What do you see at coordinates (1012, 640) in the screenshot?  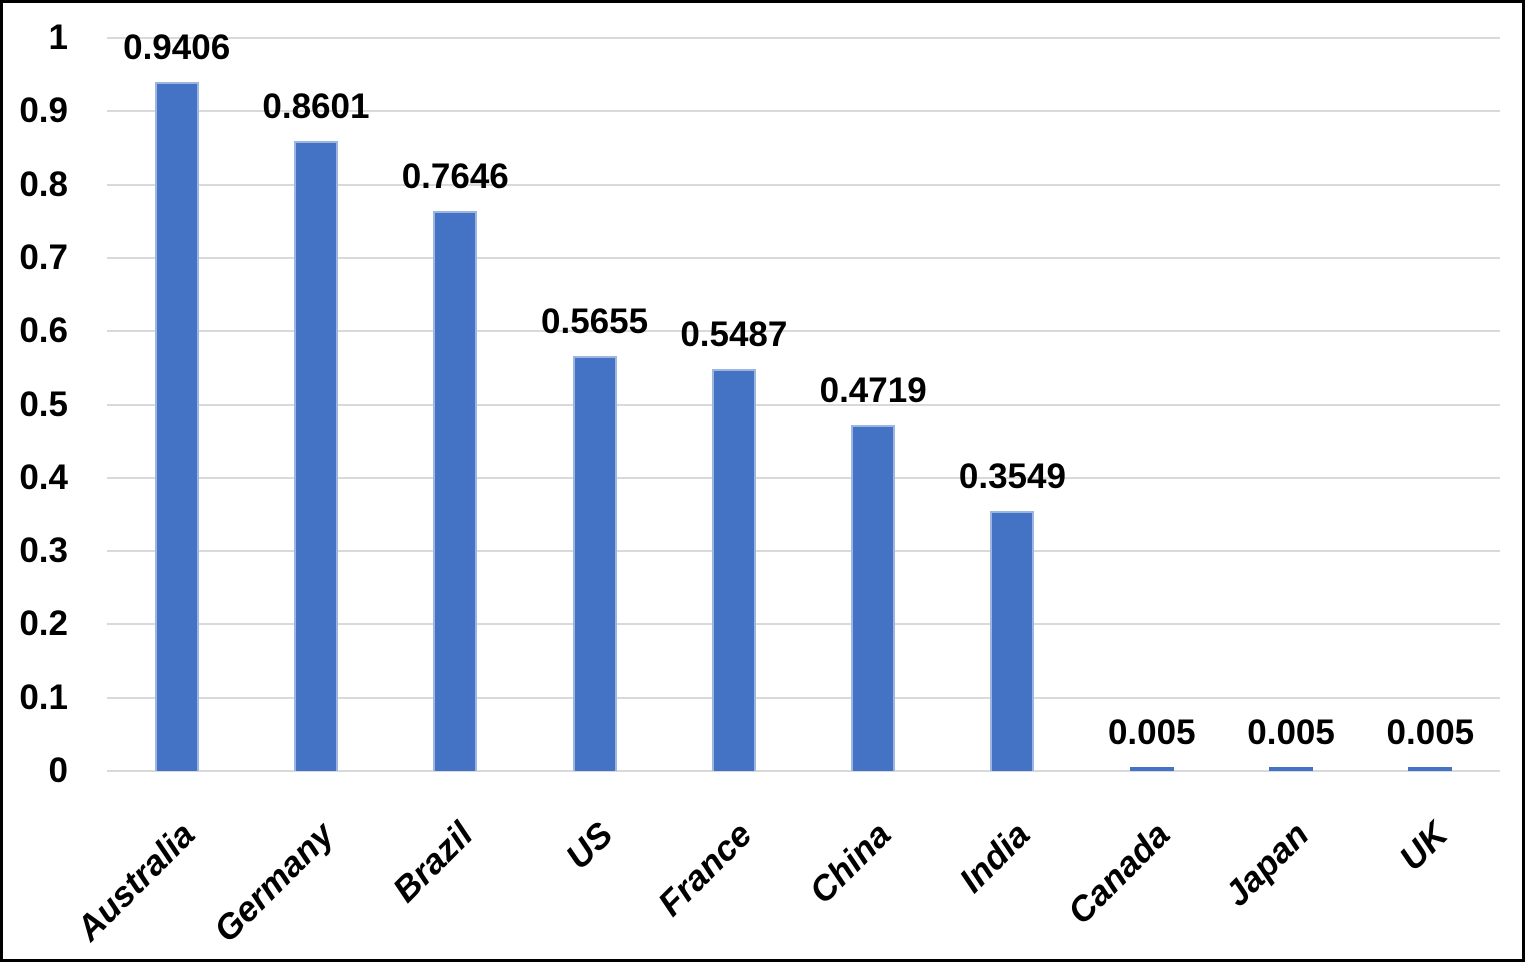 I see `bar-india` at bounding box center [1012, 640].